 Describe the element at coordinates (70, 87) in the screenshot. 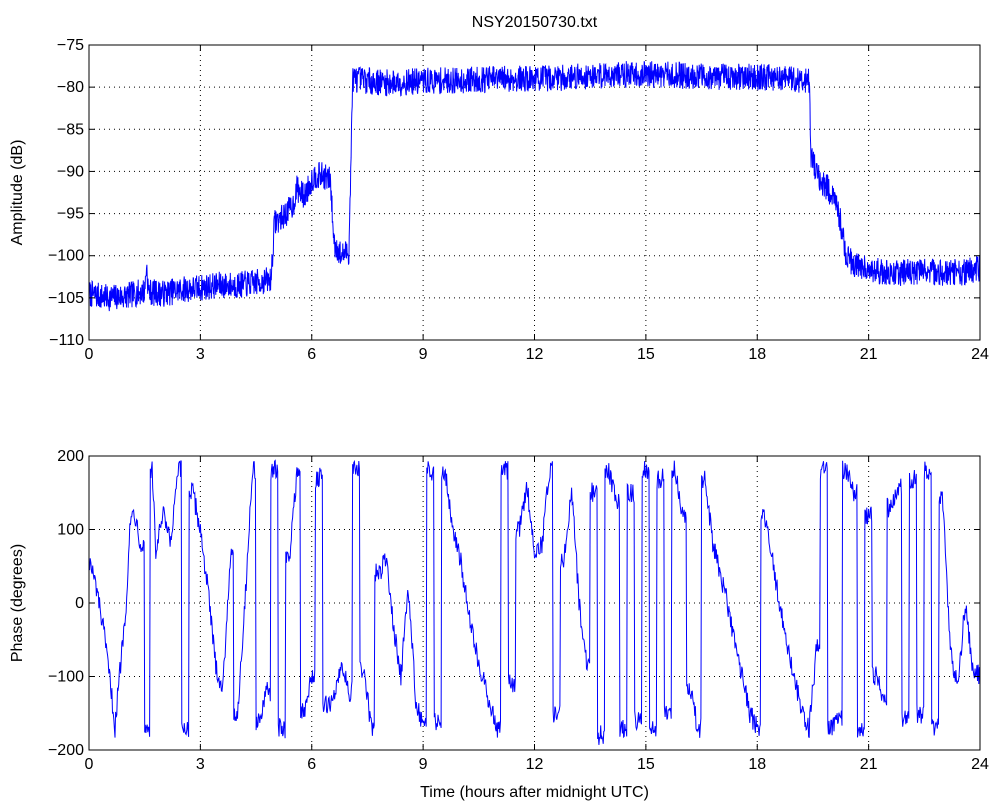

I see `y-tick-label: −80` at that location.